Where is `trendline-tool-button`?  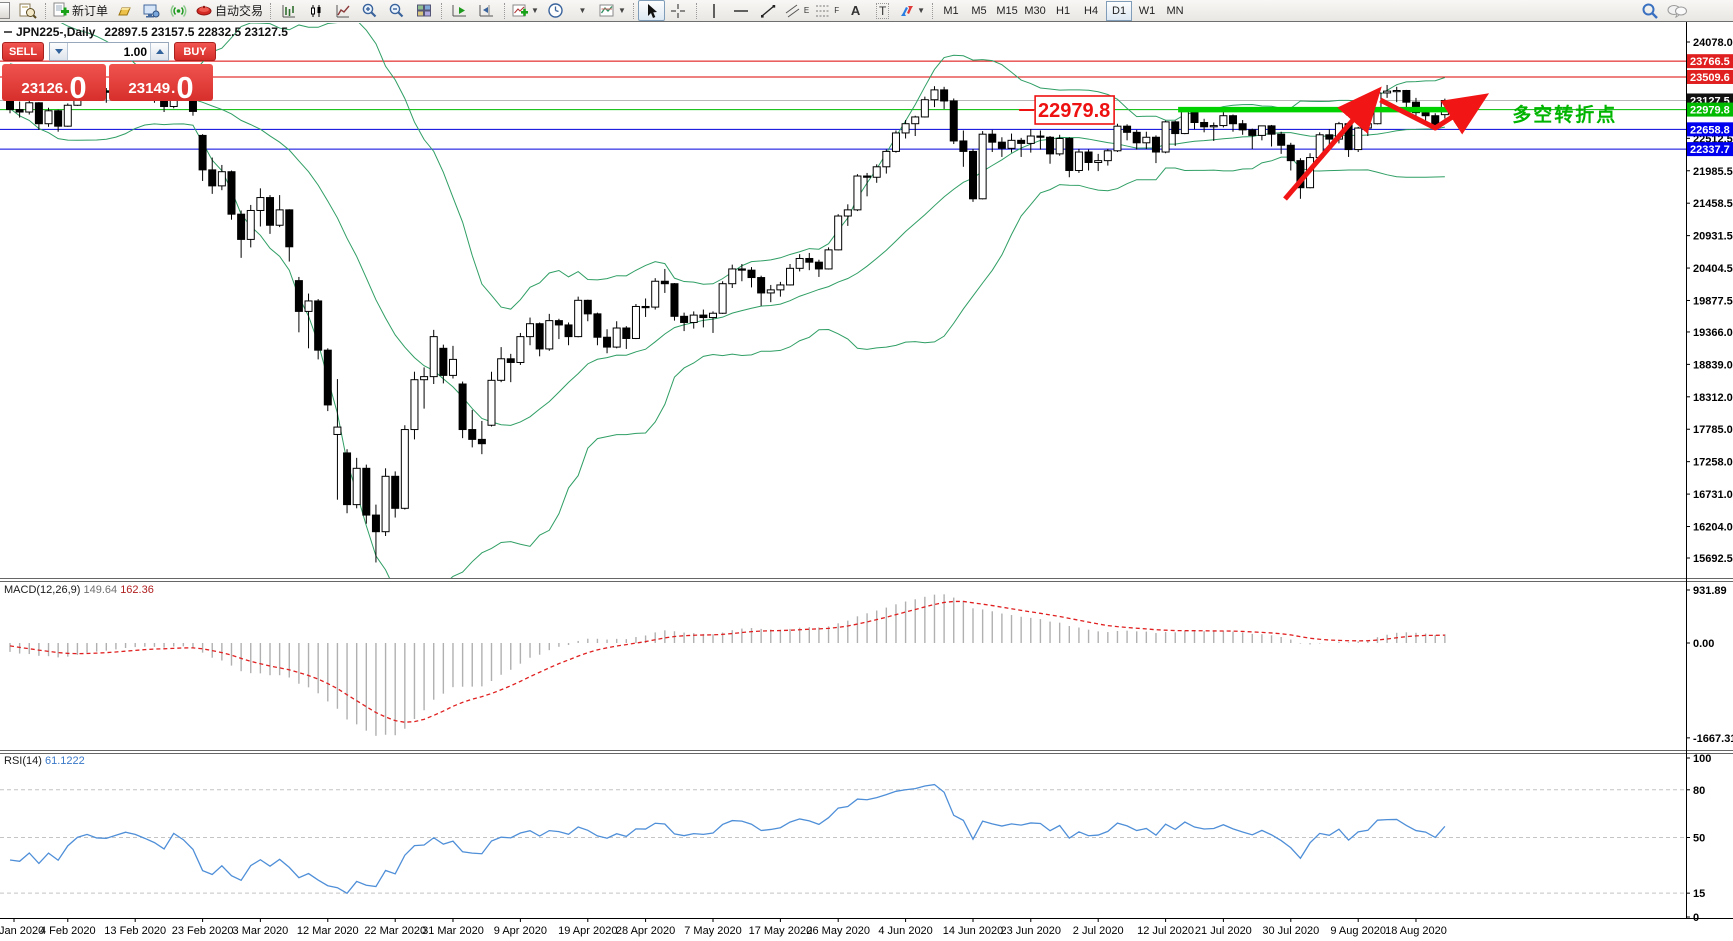
trendline-tool-button is located at coordinates (768, 10).